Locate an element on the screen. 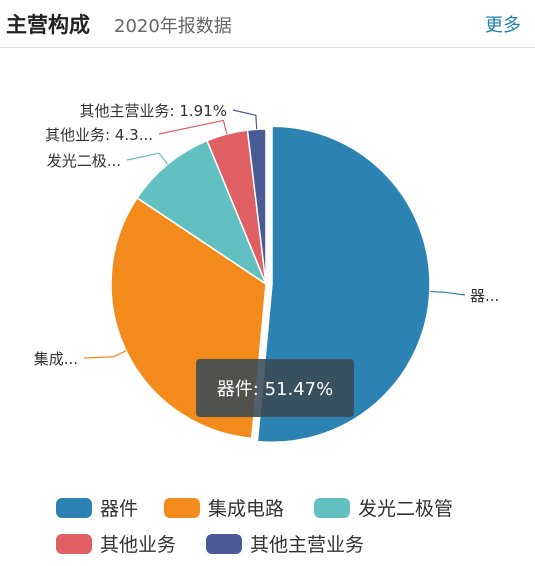  chart-tooltip: 器件: 51.47% is located at coordinates (275, 388).